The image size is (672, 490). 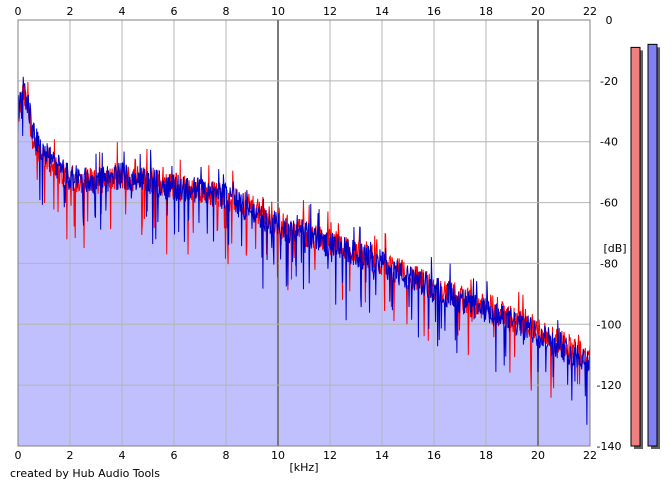 I want to click on y-tick-label: -60, so click(x=609, y=203).